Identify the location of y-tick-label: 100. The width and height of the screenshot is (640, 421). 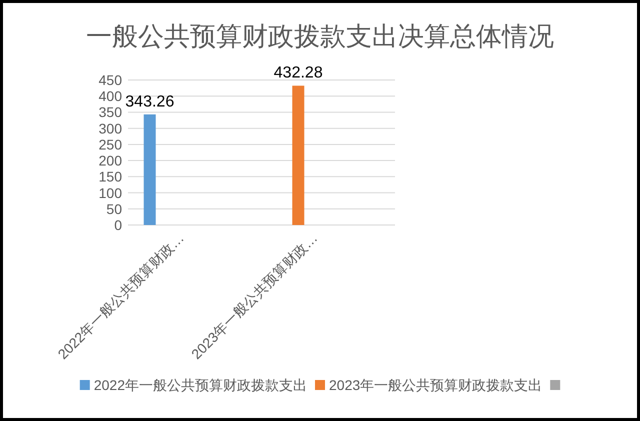
(110, 192).